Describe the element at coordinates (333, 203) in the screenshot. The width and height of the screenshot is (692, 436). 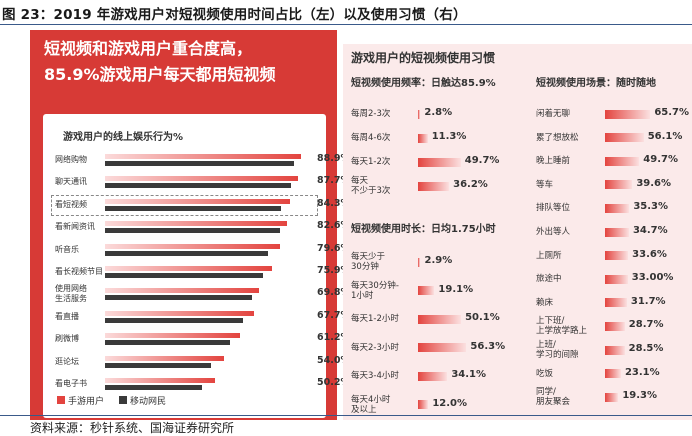
I see `data-label: 84.3%` at that location.